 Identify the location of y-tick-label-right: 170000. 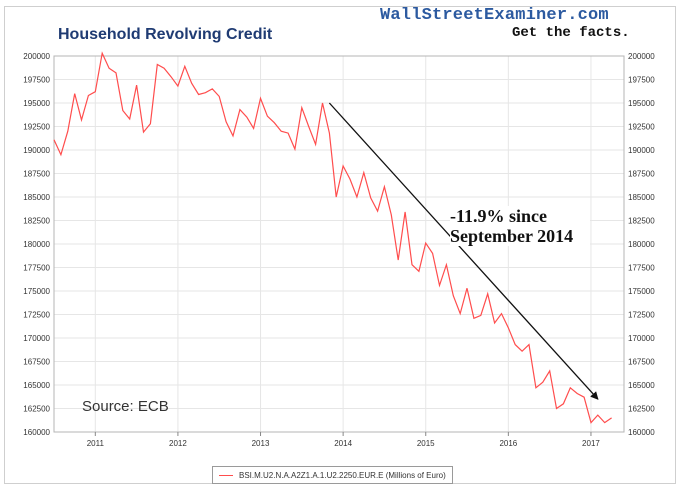
(641, 338).